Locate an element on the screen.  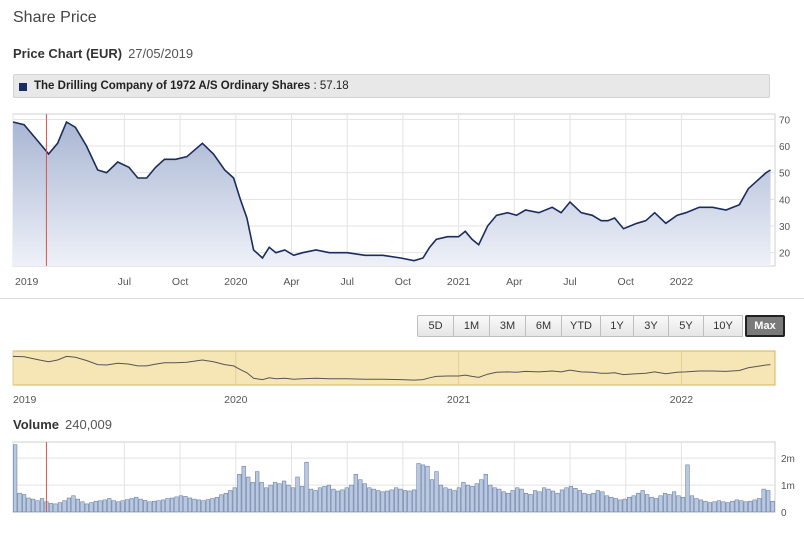
range-button-1m: 1M is located at coordinates (472, 326).